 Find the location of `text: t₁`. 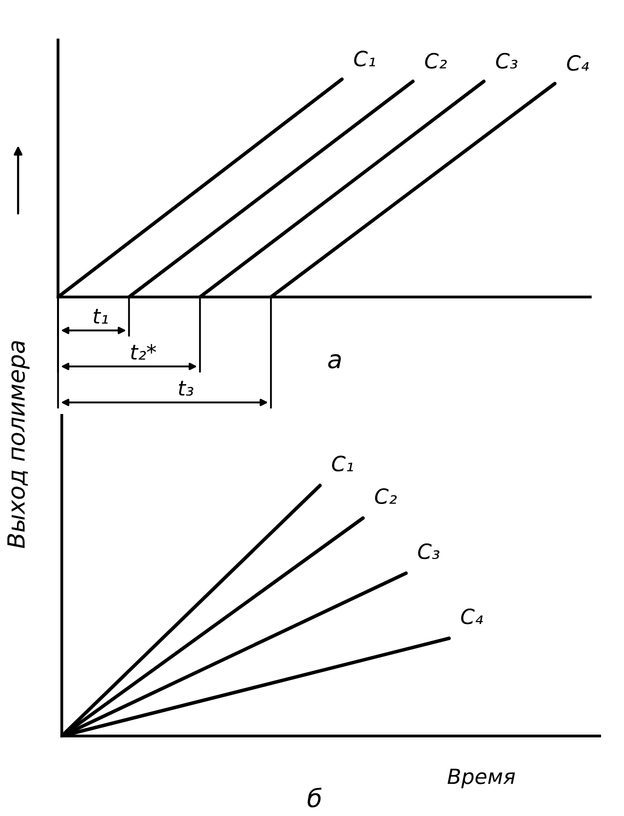

text: t₁ is located at coordinates (101, 316).